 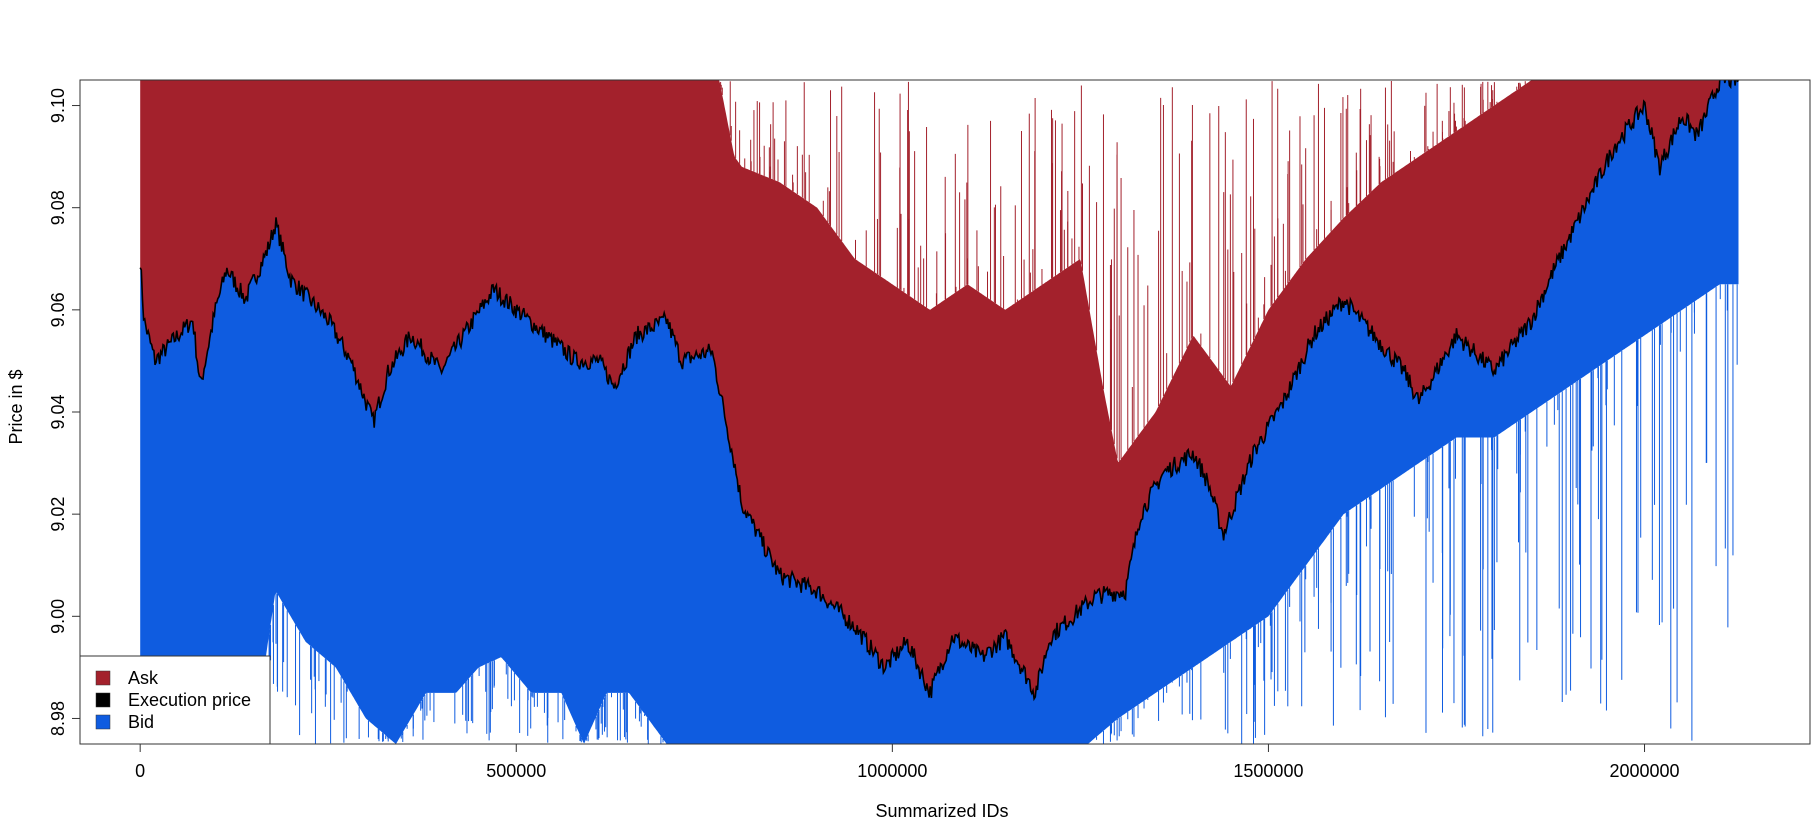 I want to click on x-axis-label: Summarized IDs, so click(x=941, y=811).